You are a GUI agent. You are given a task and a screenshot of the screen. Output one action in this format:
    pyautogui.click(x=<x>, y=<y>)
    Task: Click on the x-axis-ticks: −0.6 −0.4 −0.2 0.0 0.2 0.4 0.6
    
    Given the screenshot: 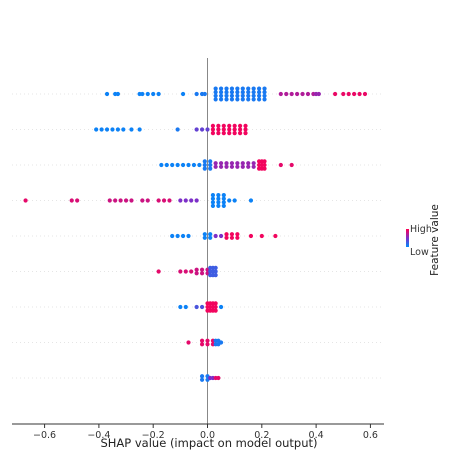 What is the action you would take?
    pyautogui.click(x=205, y=432)
    